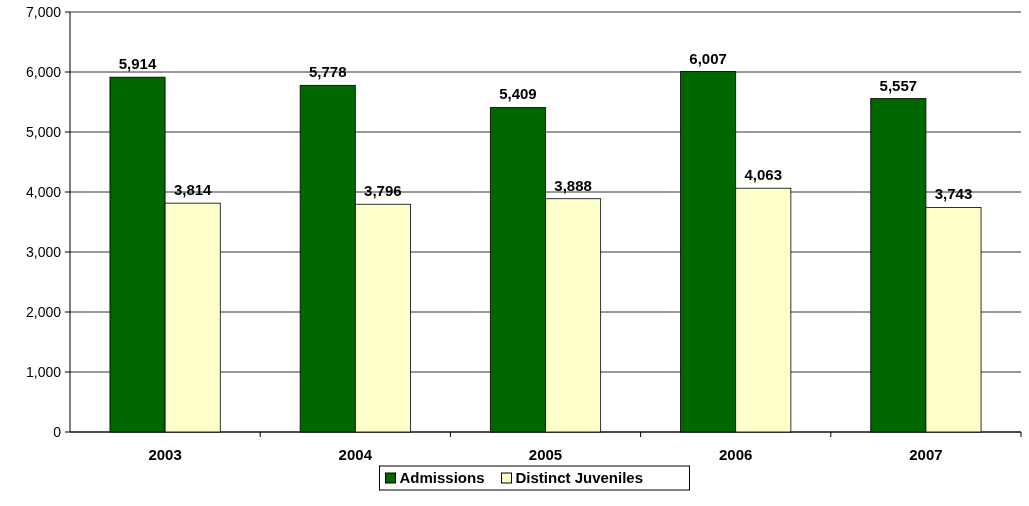  I want to click on x-tick-label: 2005, so click(545, 454).